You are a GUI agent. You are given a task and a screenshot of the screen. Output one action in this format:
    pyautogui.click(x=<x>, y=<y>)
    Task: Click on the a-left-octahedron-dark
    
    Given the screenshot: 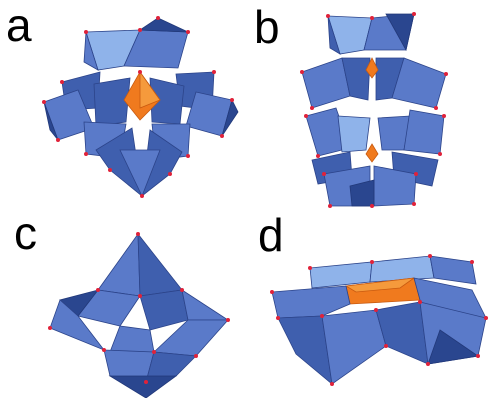 What is the action you would take?
    pyautogui.click(x=51, y=121)
    